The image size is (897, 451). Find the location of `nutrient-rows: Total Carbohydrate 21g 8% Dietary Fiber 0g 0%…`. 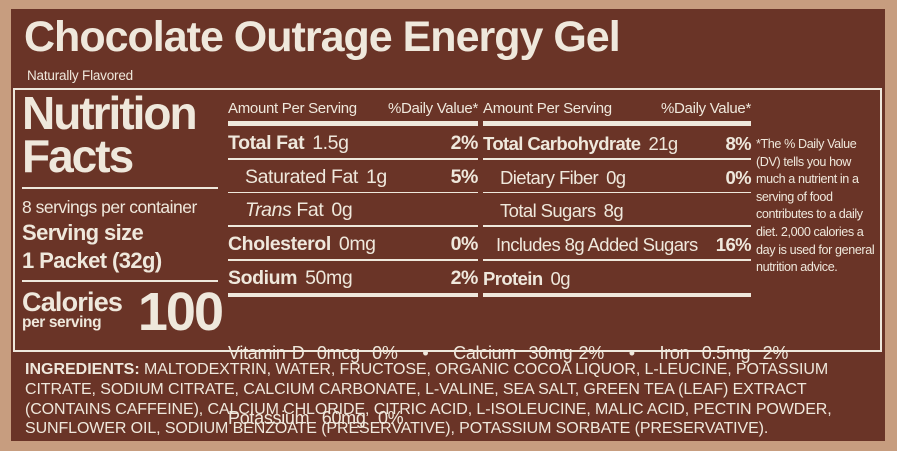

nutrient-rows: Total Carbohydrate 21g 8% Dietary Fiber 0g 0%… is located at coordinates (617, 209).